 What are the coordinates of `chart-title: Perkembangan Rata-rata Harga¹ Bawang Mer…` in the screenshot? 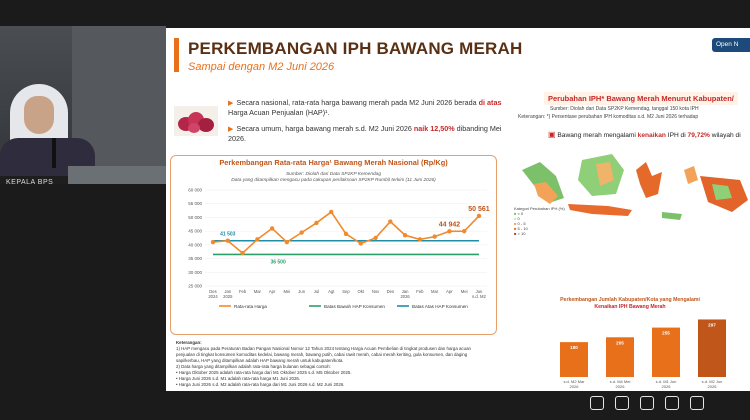 It's located at (333, 162).